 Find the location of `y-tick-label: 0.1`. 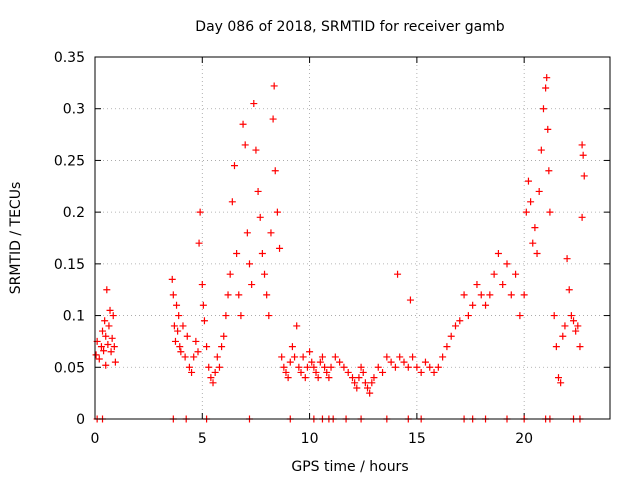

y-tick-label: 0.1 is located at coordinates (74, 317).